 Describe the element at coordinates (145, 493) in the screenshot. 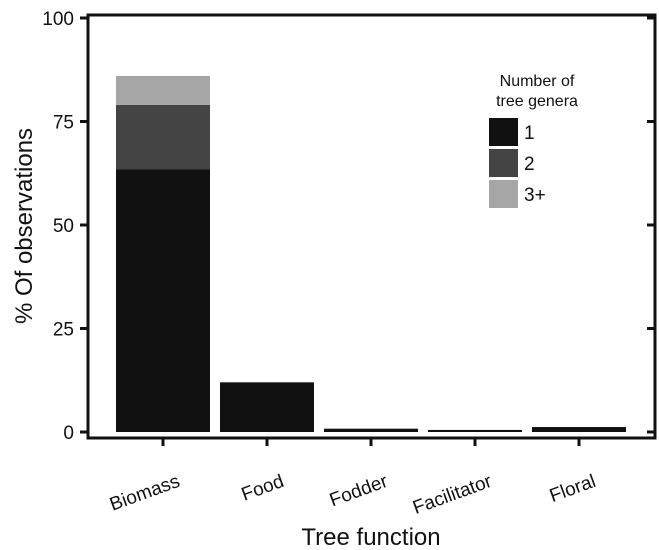

I see `x-tick-label-biomass: Biomass` at that location.